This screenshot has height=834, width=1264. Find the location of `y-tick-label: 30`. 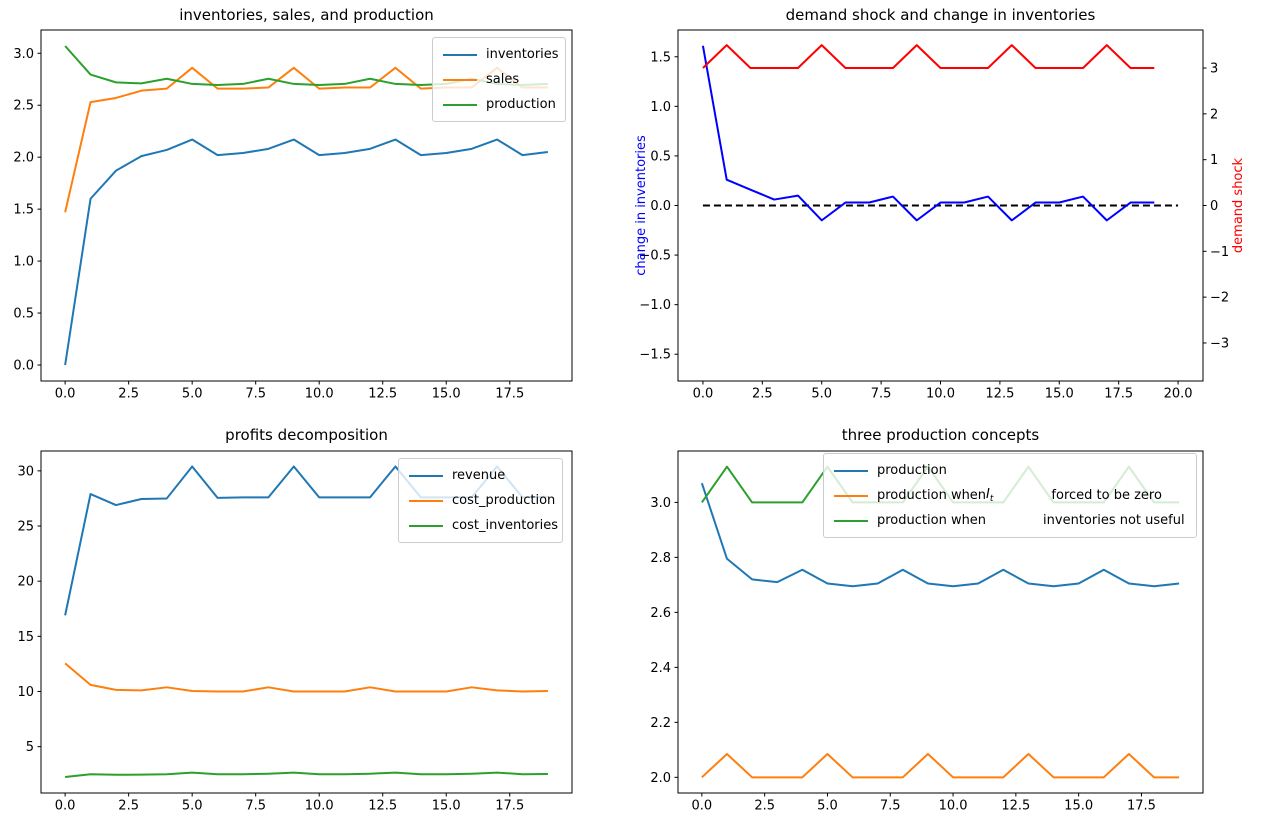

y-tick-label: 30 is located at coordinates (25, 471).